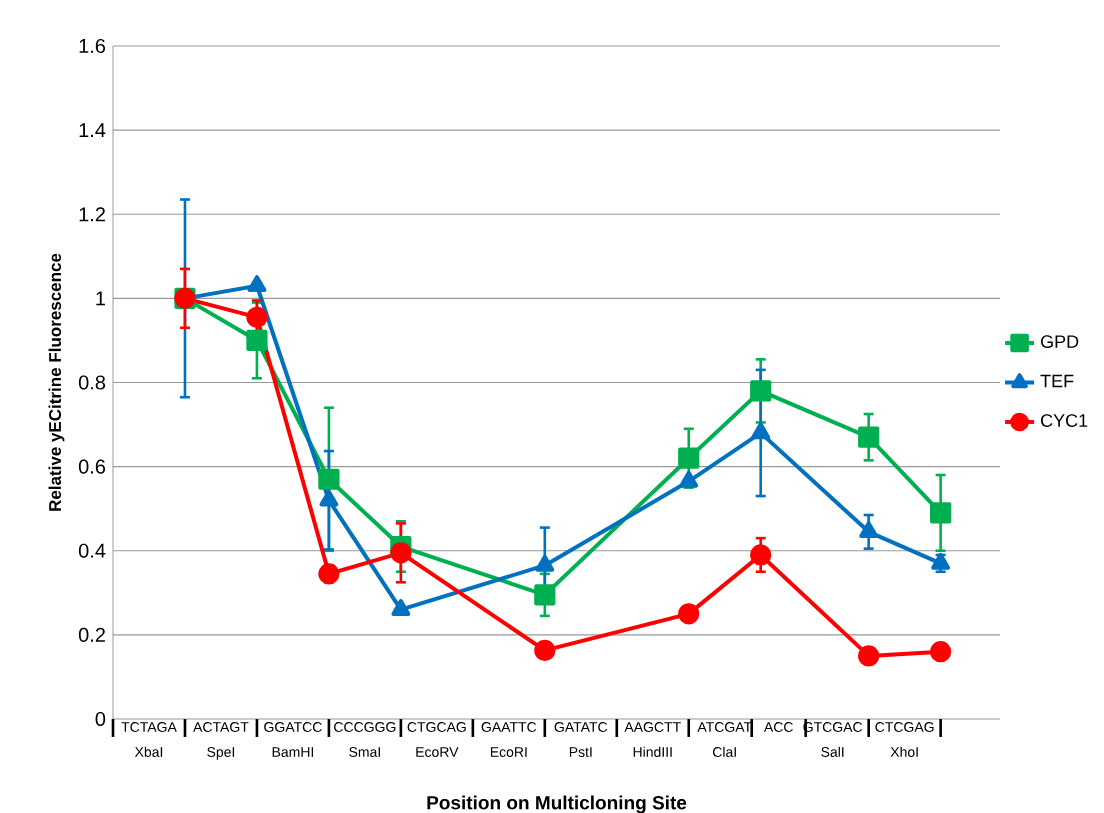 This screenshot has height=813, width=1104. Describe the element at coordinates (652, 739) in the screenshot. I see `x-tick-label: AAGCTT HindIII` at that location.